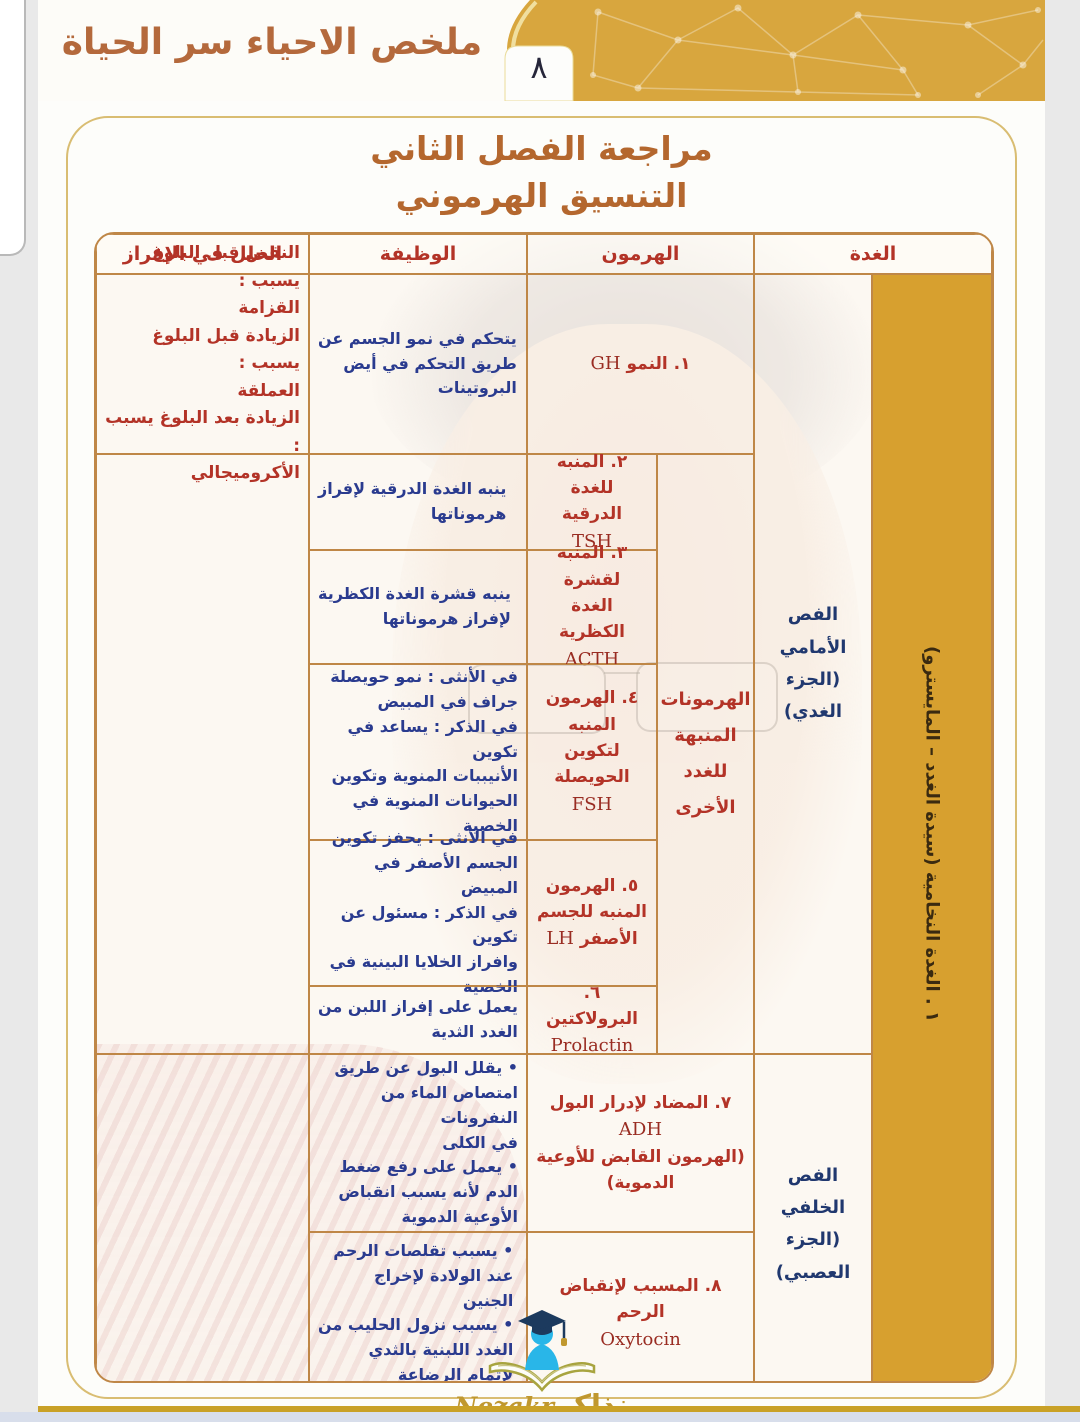 The width and height of the screenshot is (1080, 1422). Describe the element at coordinates (813, 1217) in the screenshot. I see `posterior-lobe-cell: الفص الخلفي (الجزء العصبي)` at that location.